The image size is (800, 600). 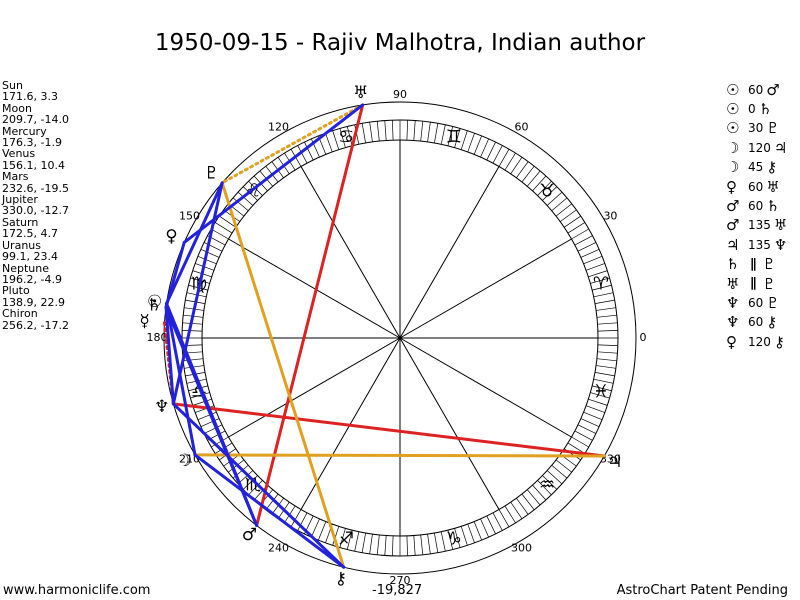 I want to click on aspect-planet1-glyph: ♄, so click(x=733, y=264).